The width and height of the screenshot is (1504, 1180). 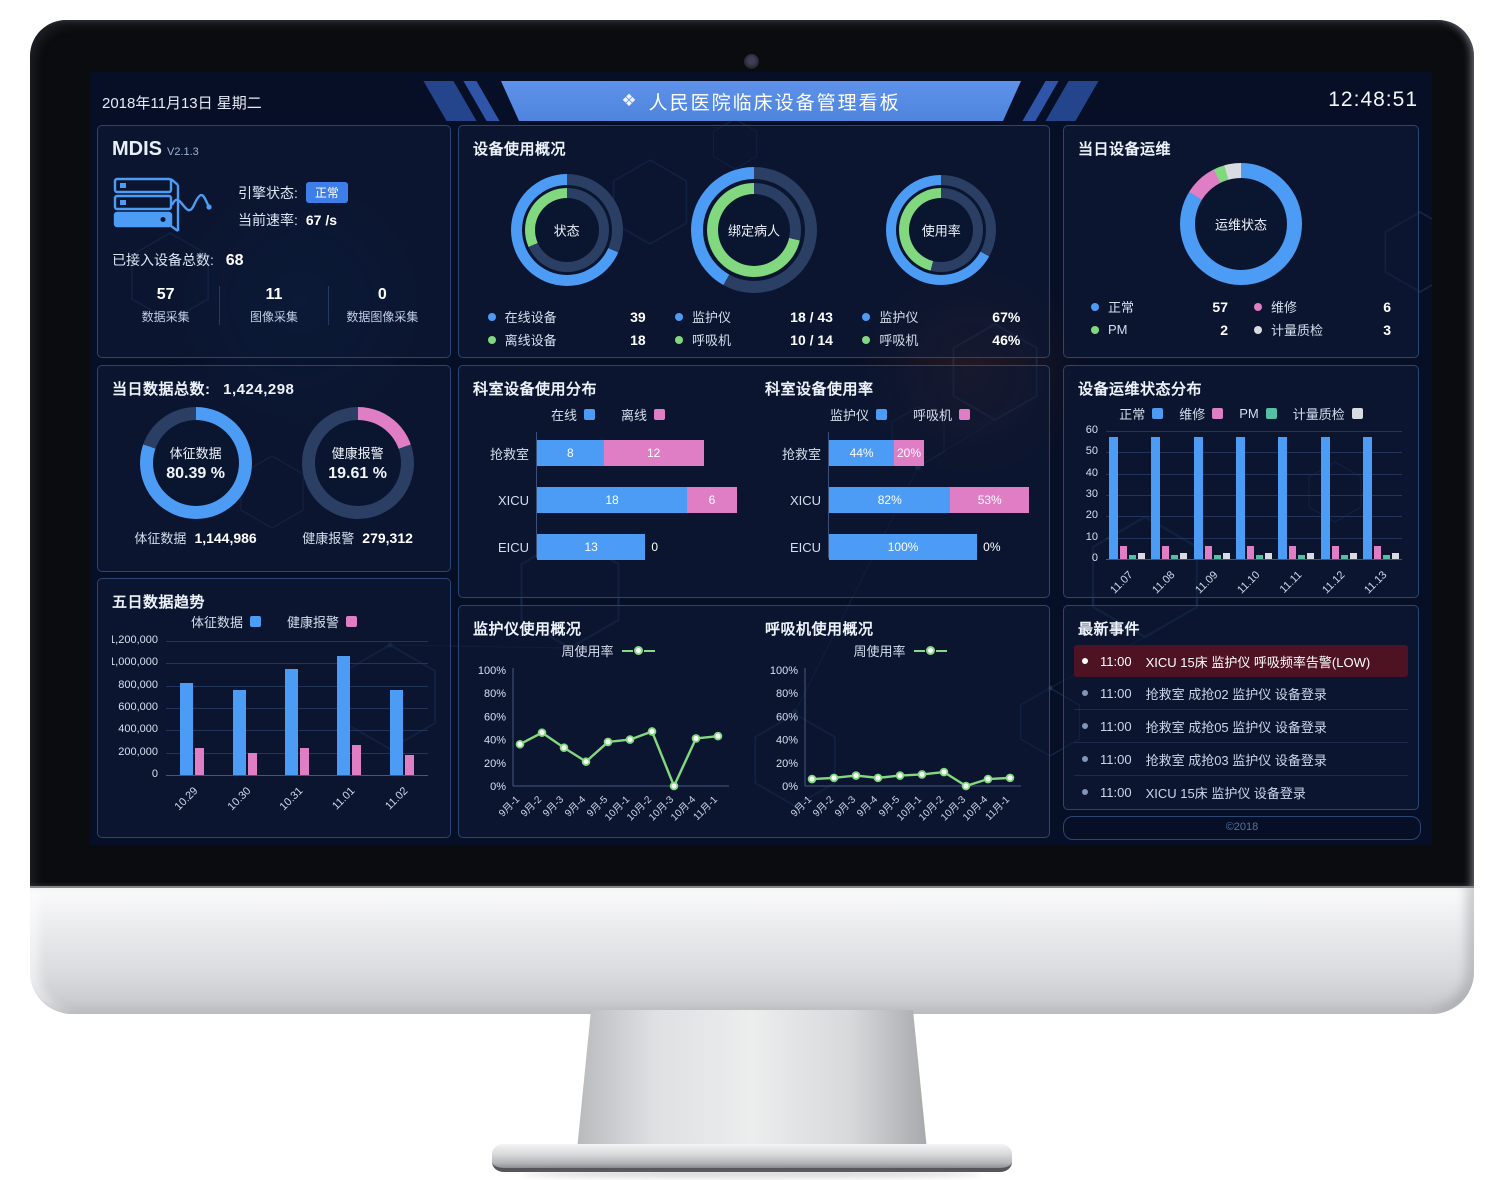 What do you see at coordinates (135, 662) in the screenshot?
I see `y-axis-tick-label: 1,000,000` at bounding box center [135, 662].